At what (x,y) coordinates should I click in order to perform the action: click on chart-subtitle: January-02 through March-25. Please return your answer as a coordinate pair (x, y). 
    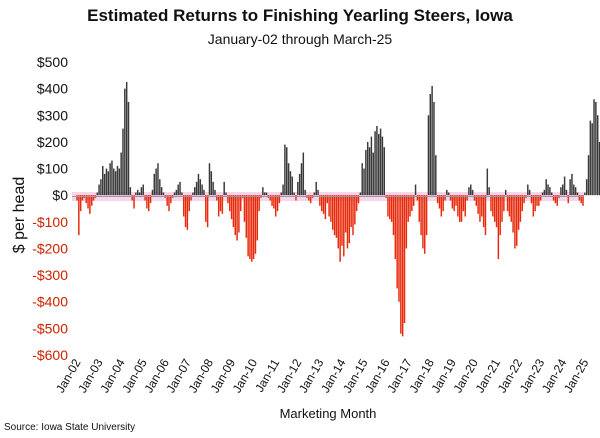
    Looking at the image, I should click on (300, 39).